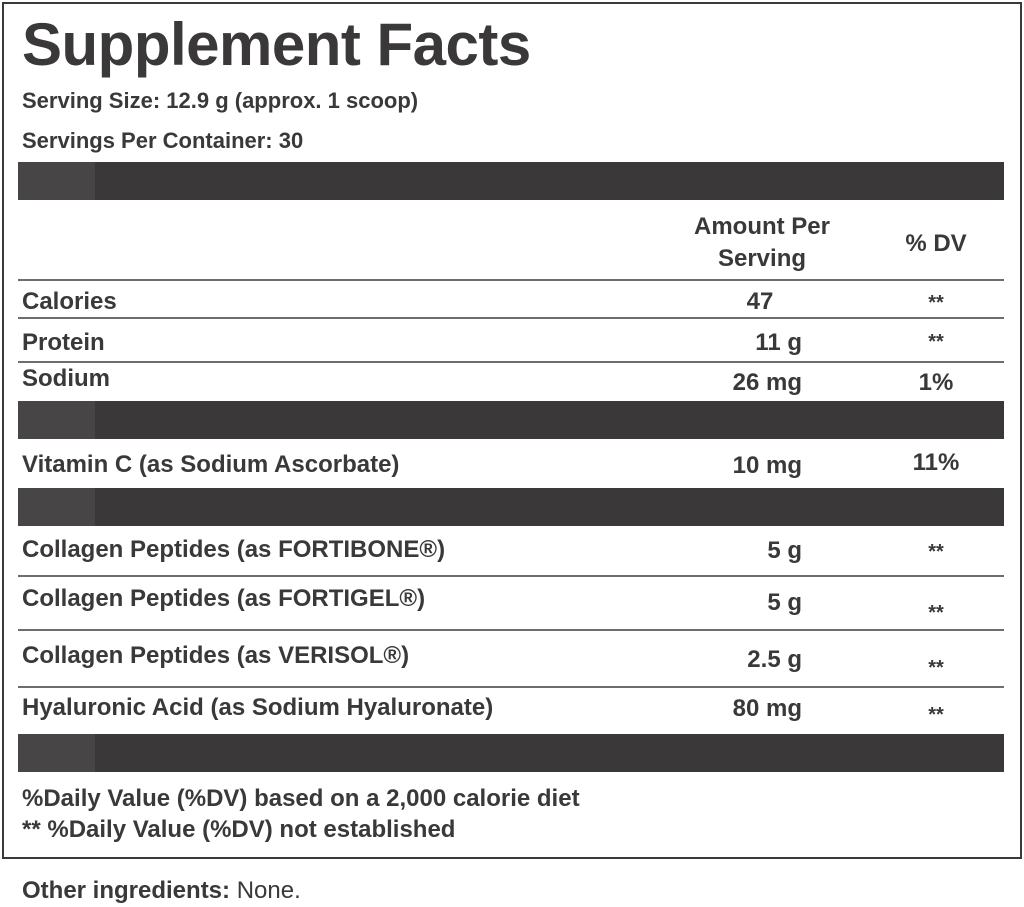 The width and height of the screenshot is (1024, 907). I want to click on row-dv-calories: **, so click(936, 303).